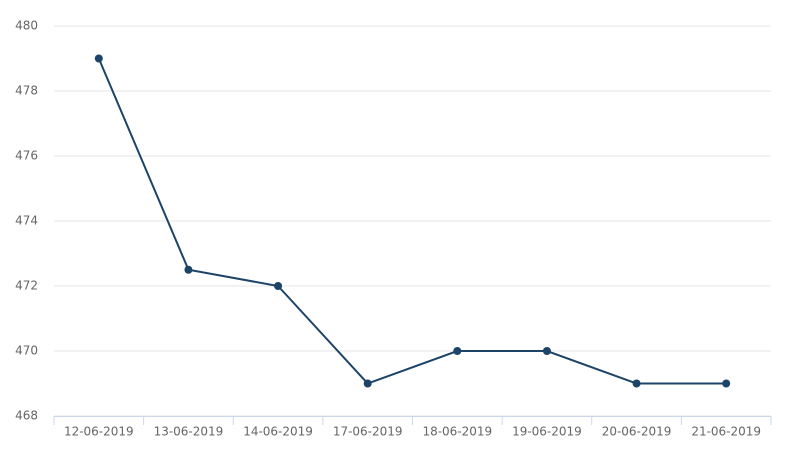 This screenshot has height=473, width=788. I want to click on y-tick-label: 478, so click(26, 91).